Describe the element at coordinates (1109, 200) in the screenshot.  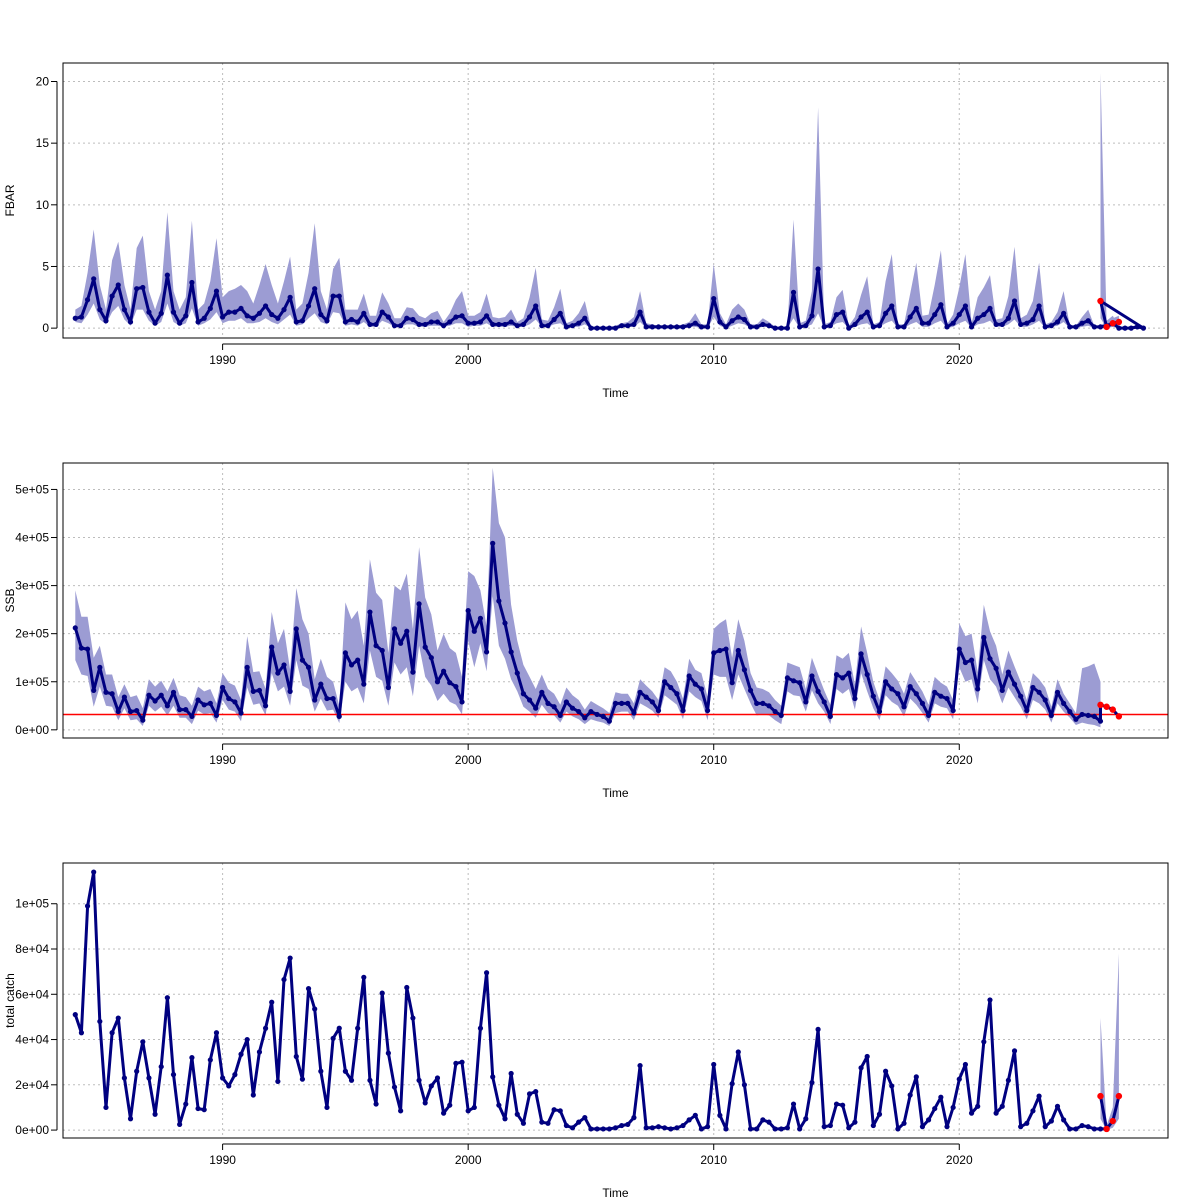
I see `fbar-projection-band` at that location.